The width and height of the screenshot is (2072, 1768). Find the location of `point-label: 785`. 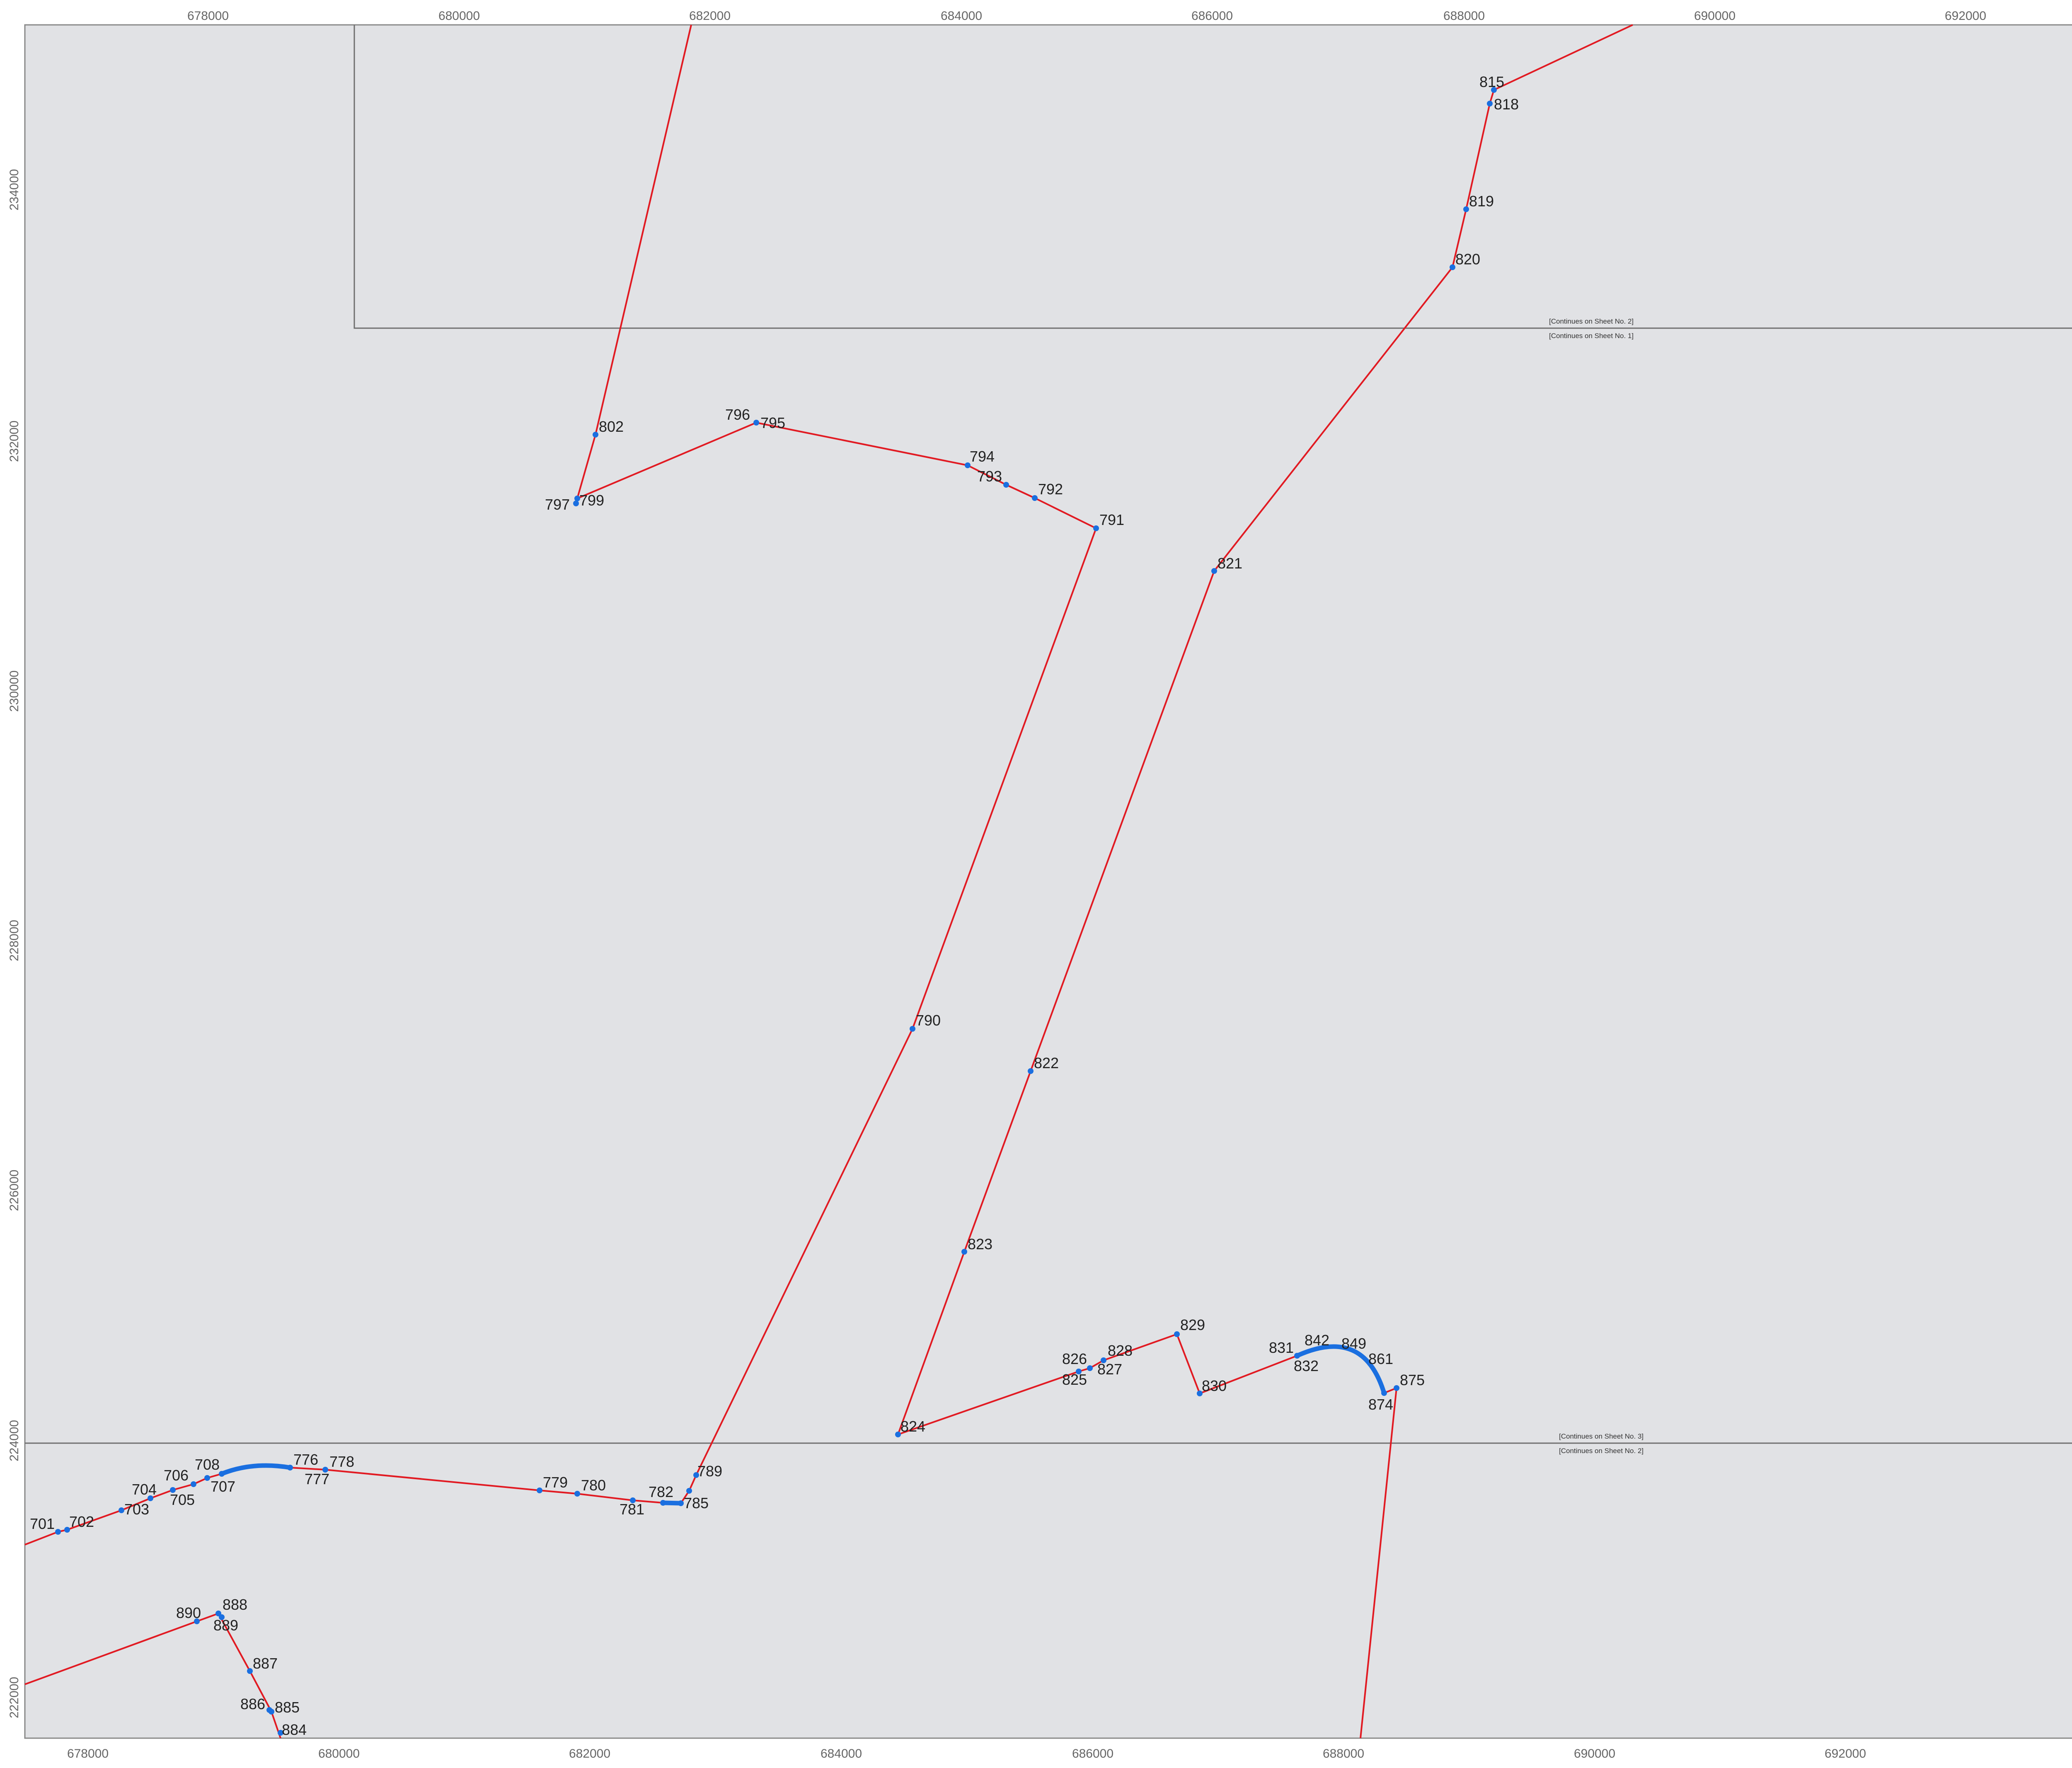

point-label: 785 is located at coordinates (696, 1503).